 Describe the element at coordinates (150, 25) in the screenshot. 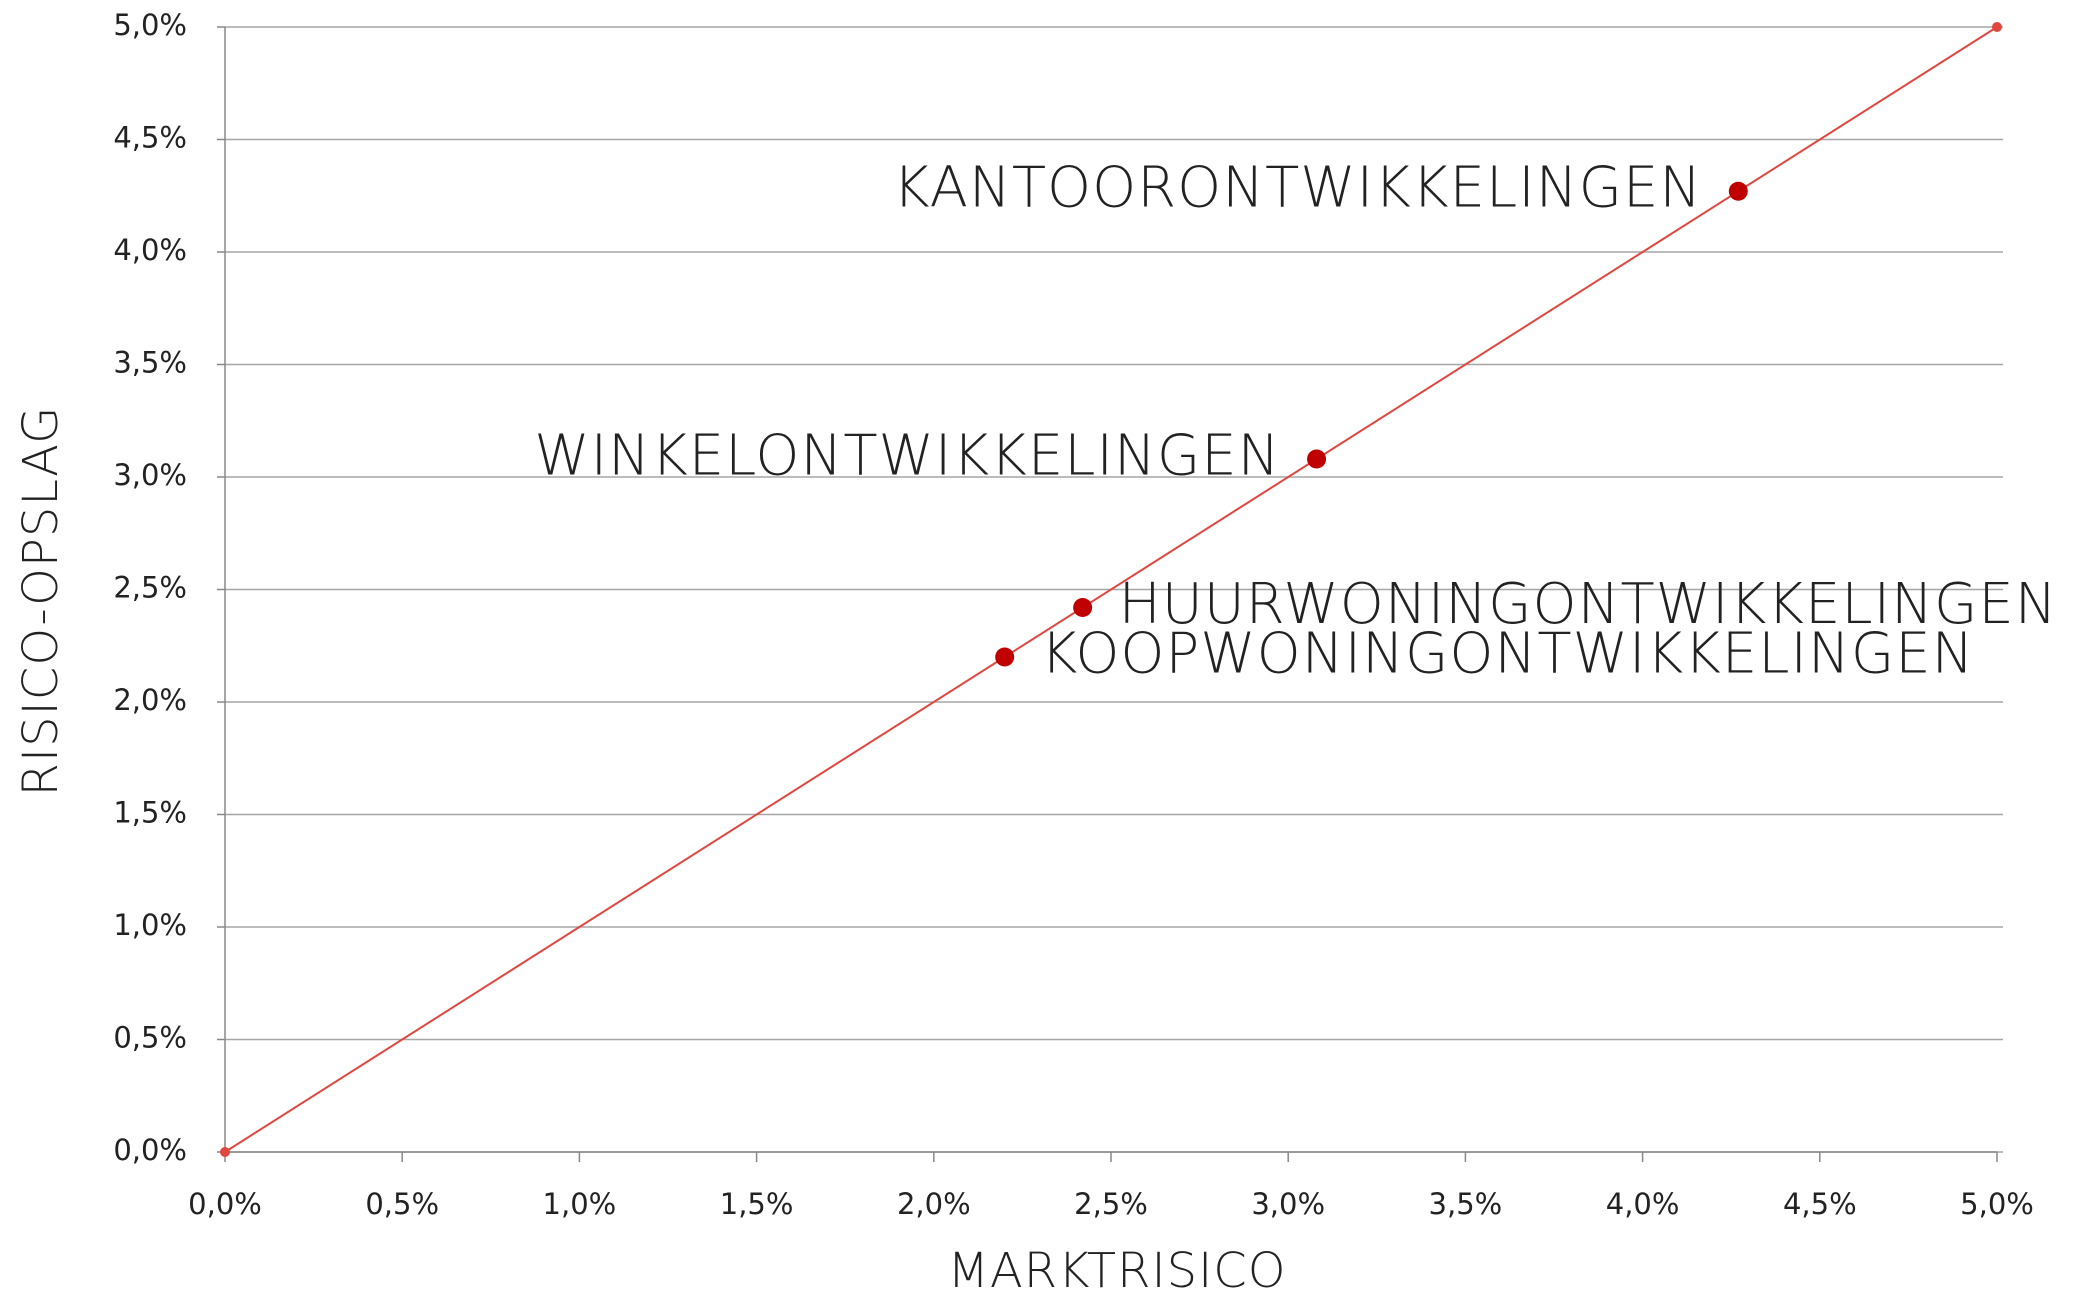

I see `y-tick-label: 5,0%` at that location.